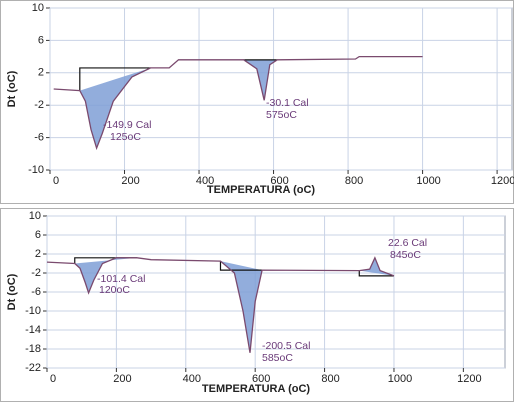 This screenshot has width=514, height=402. Describe the element at coordinates (407, 243) in the screenshot. I see `peak-annotation: 22.6 Cal` at that location.